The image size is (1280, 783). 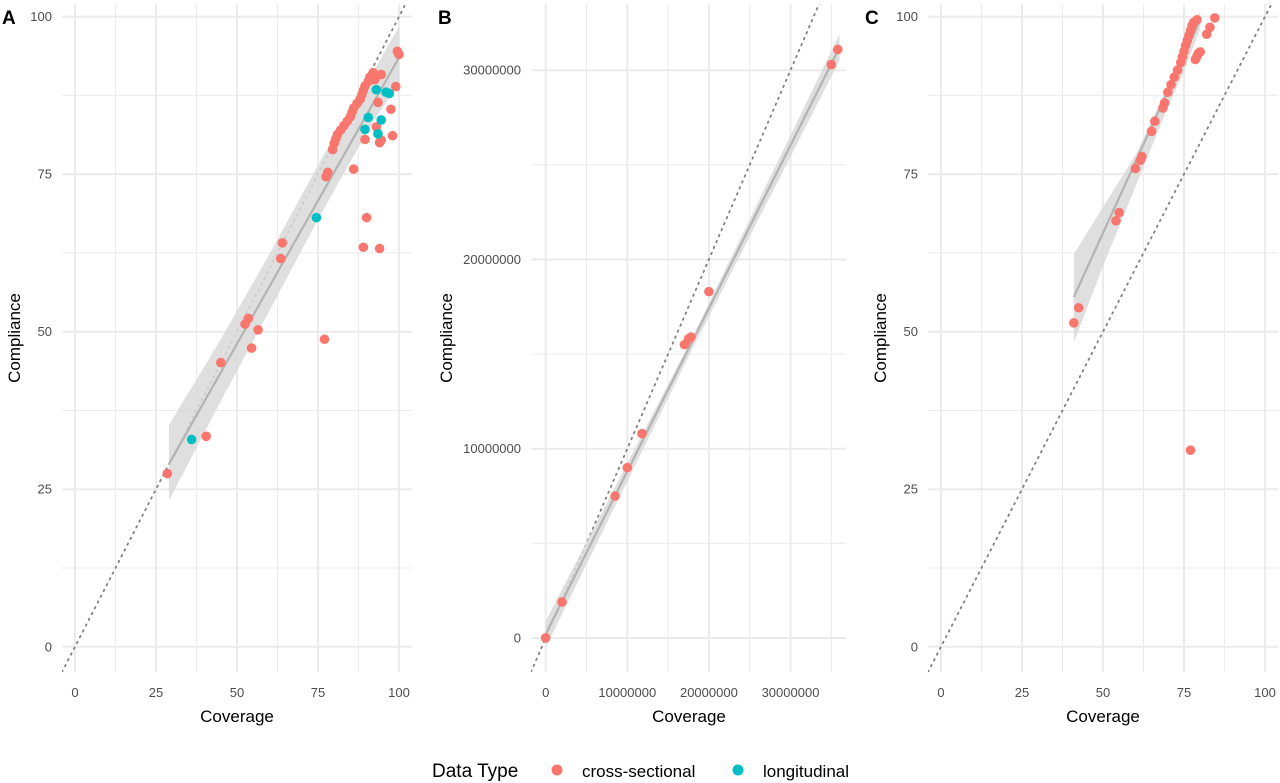 I want to click on y-tick-label: 10000000, so click(x=492, y=448).